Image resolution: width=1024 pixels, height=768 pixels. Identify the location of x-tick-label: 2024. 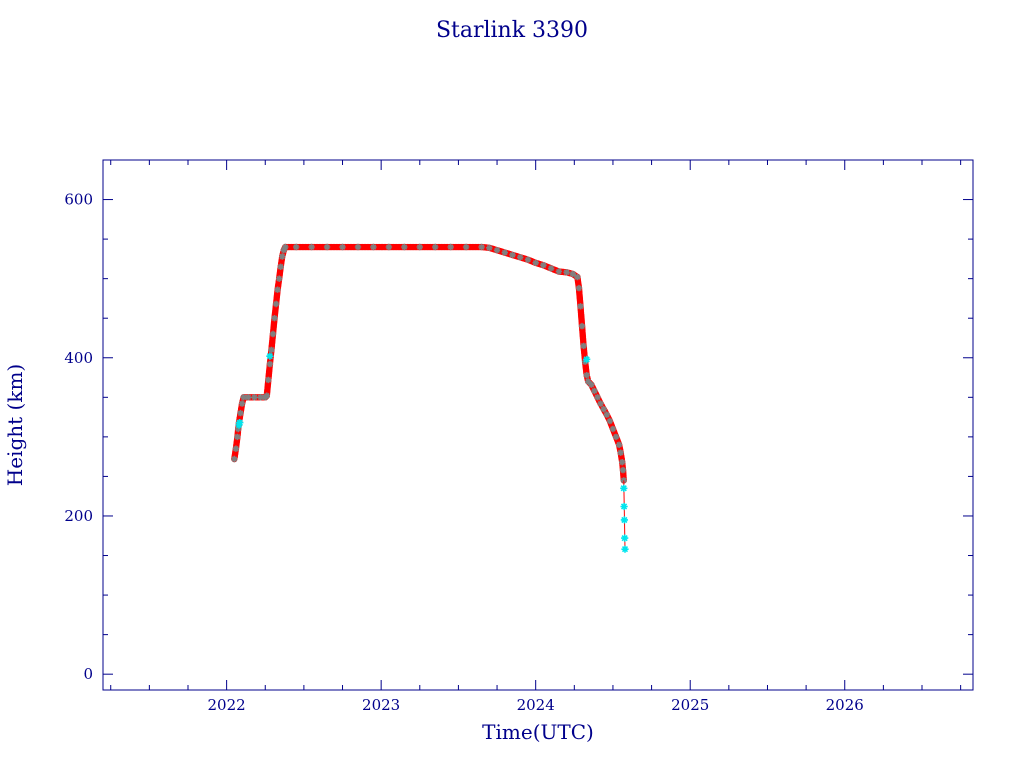
(536, 705).